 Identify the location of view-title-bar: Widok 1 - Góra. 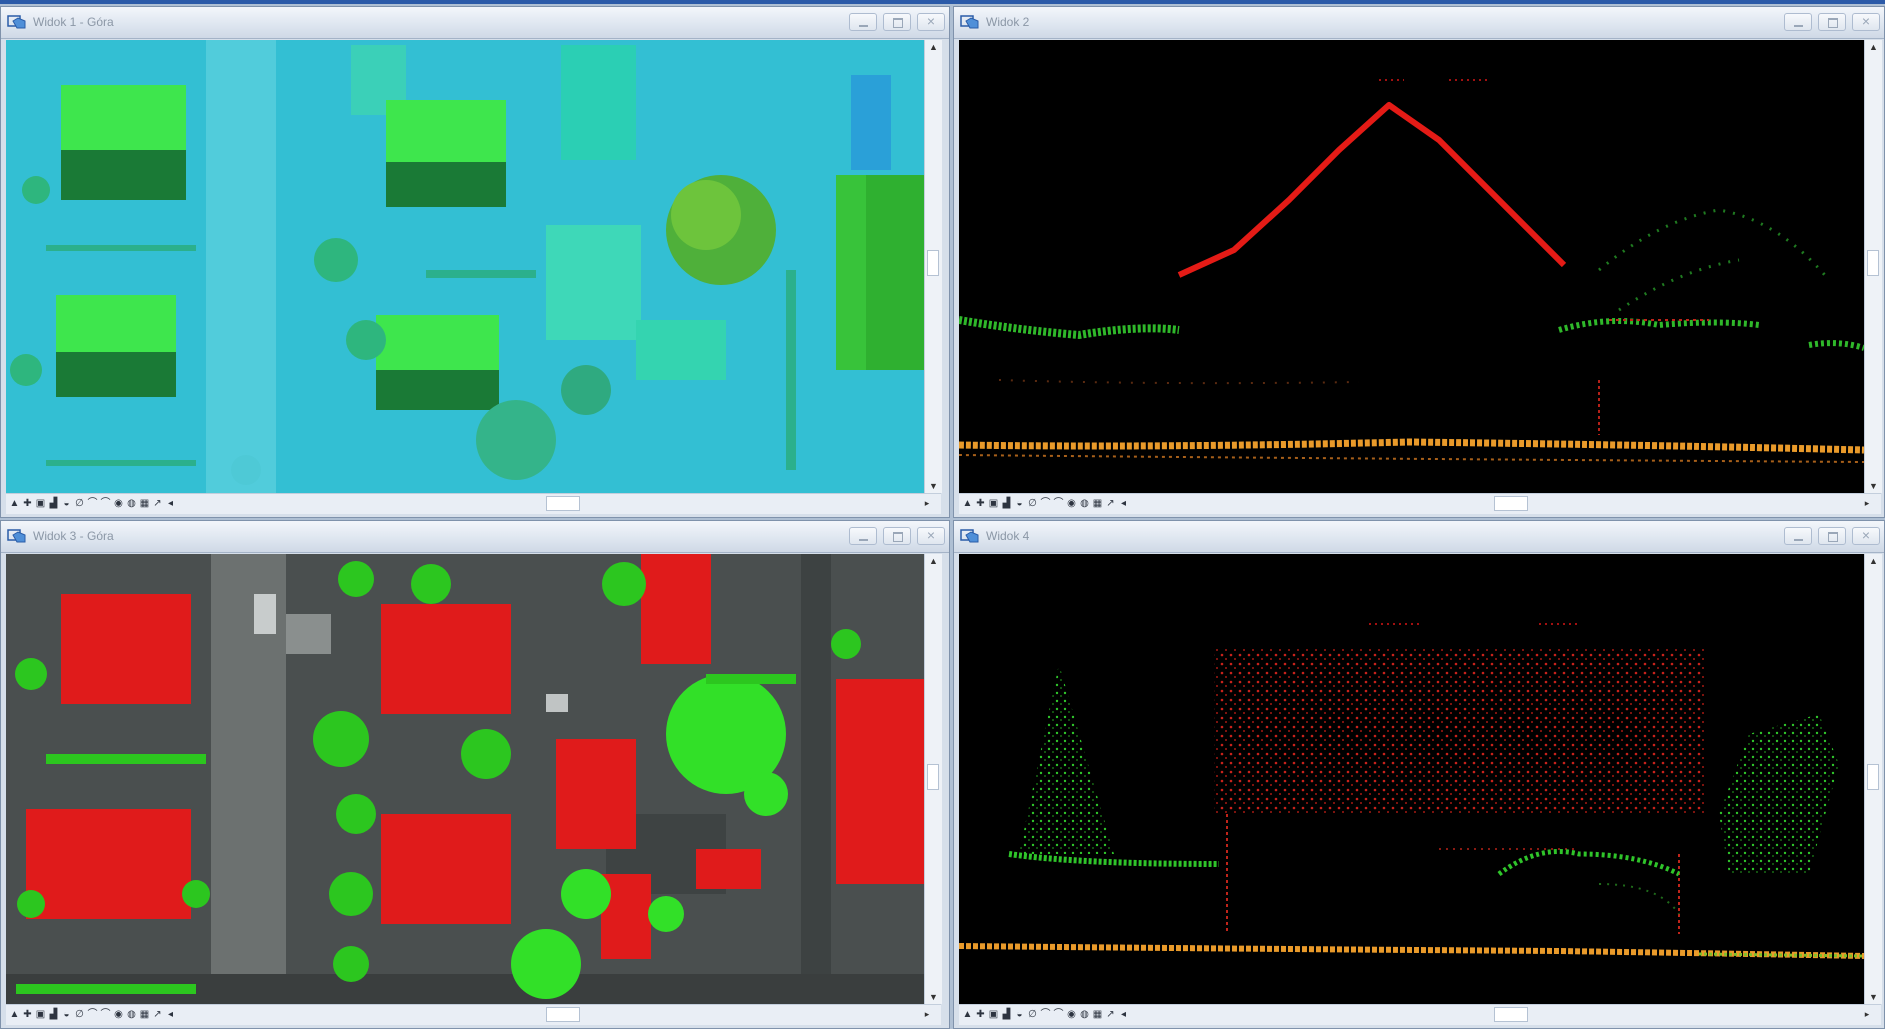
(475, 23).